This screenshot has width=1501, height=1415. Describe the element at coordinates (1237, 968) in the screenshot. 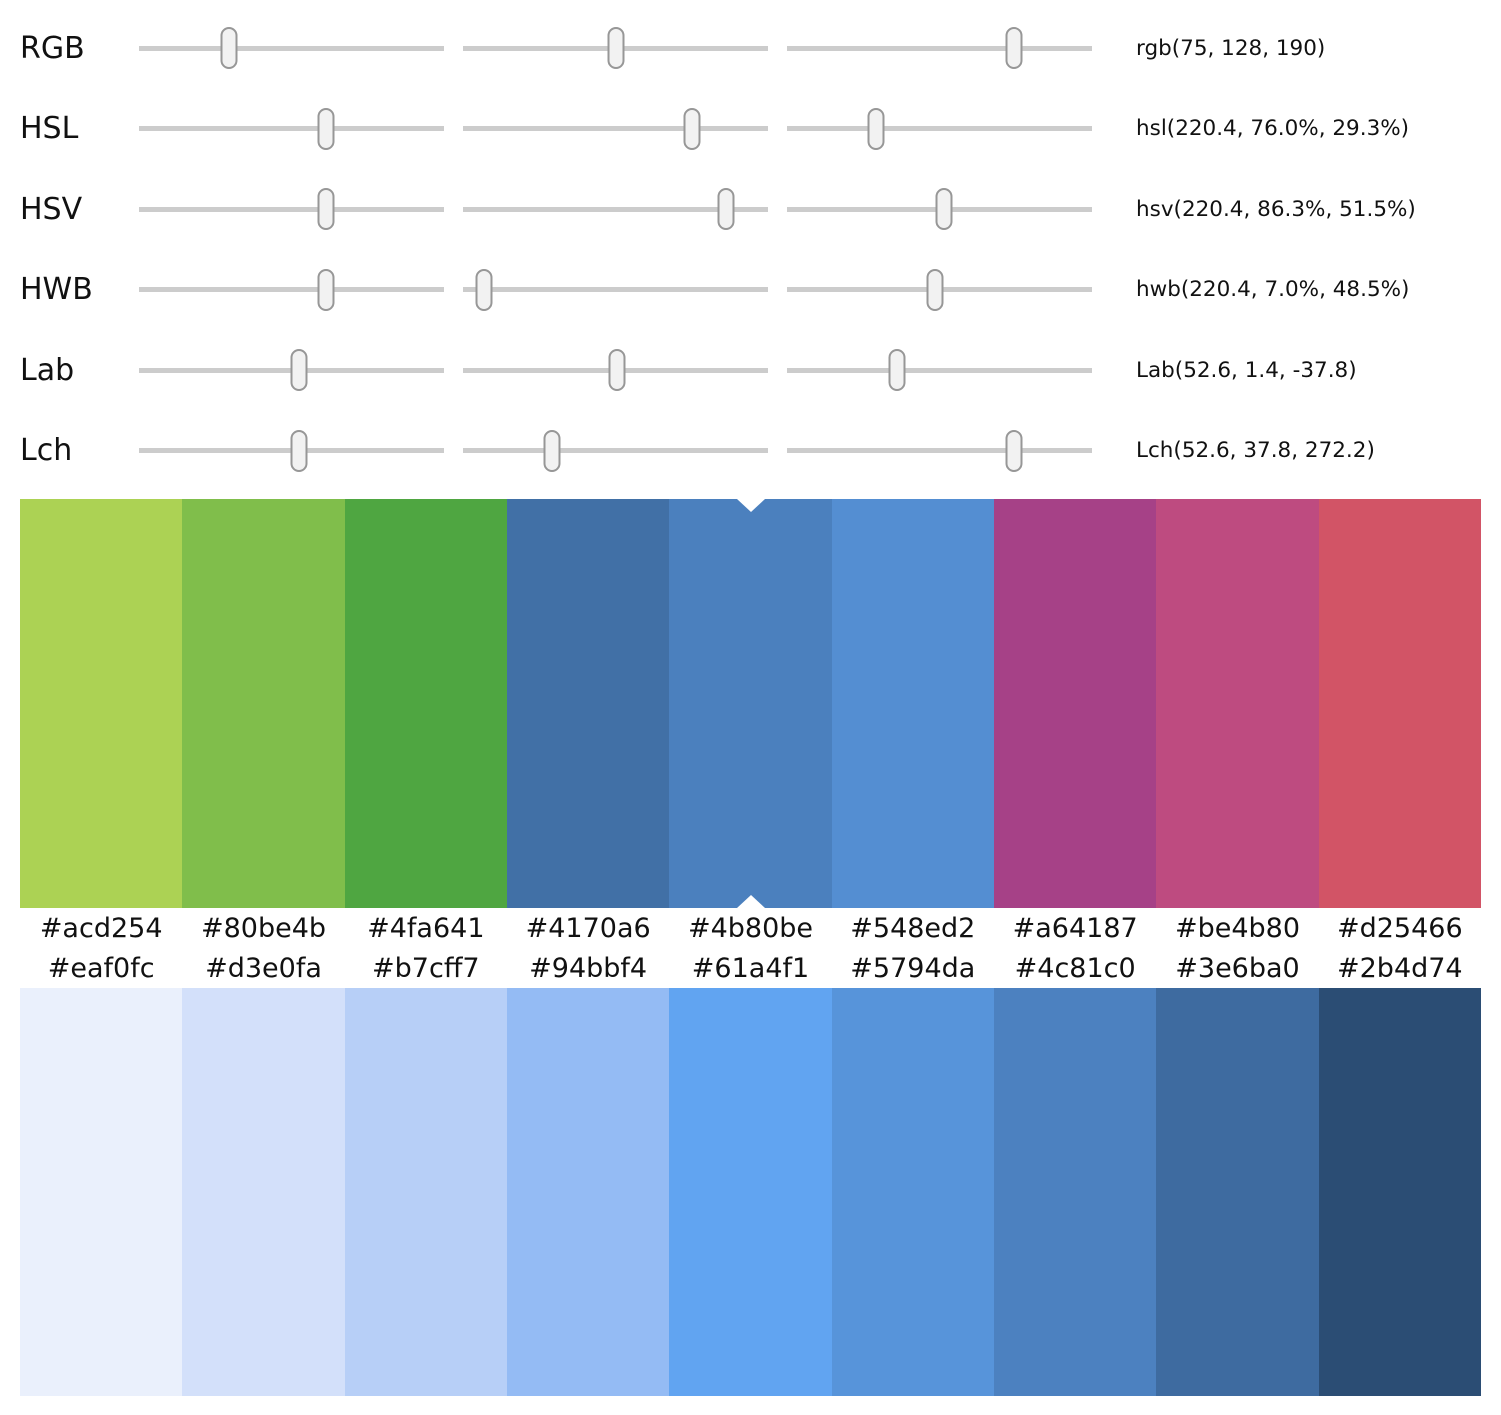

I see `scale-hex-label: #3e6ba0` at that location.